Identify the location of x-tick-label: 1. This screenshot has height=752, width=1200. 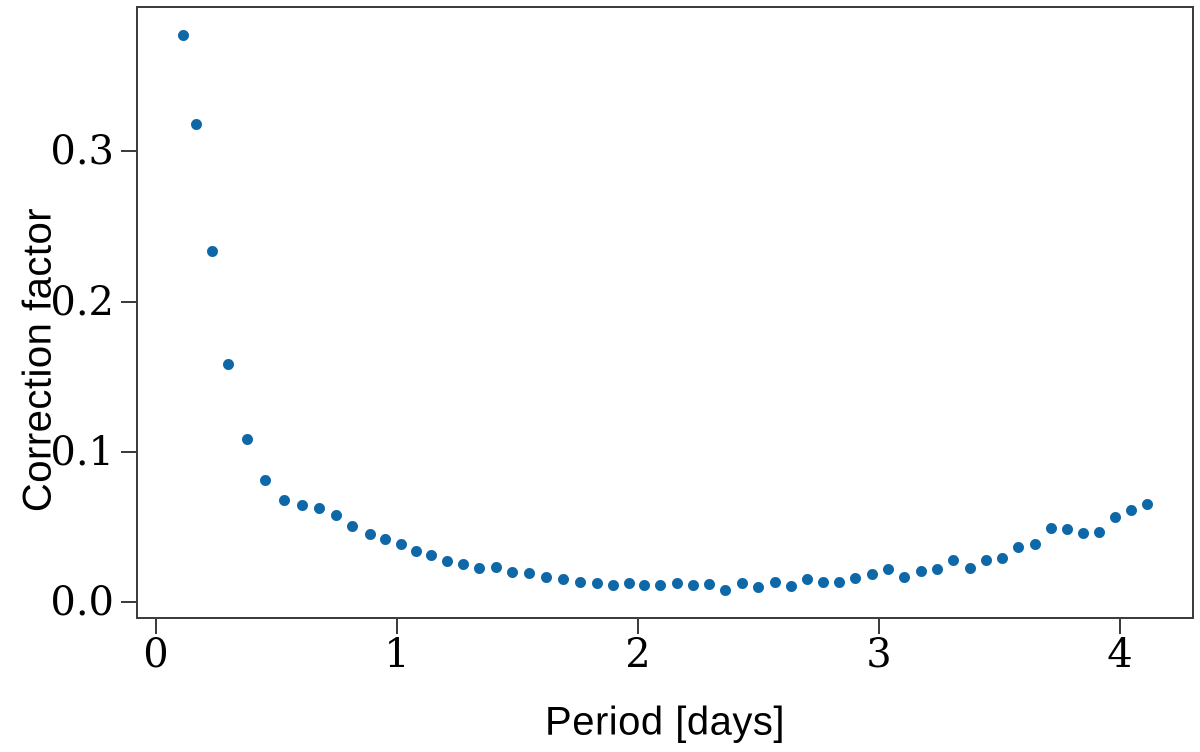
(397, 654).